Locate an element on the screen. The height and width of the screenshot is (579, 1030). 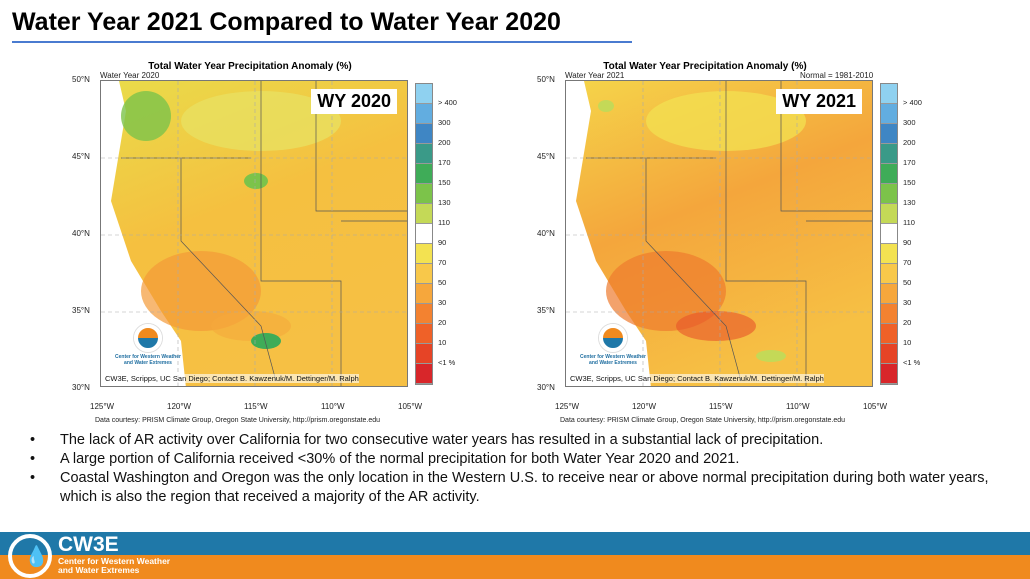
map-subtitle: Water Year 2020 is located at coordinates (130, 75).